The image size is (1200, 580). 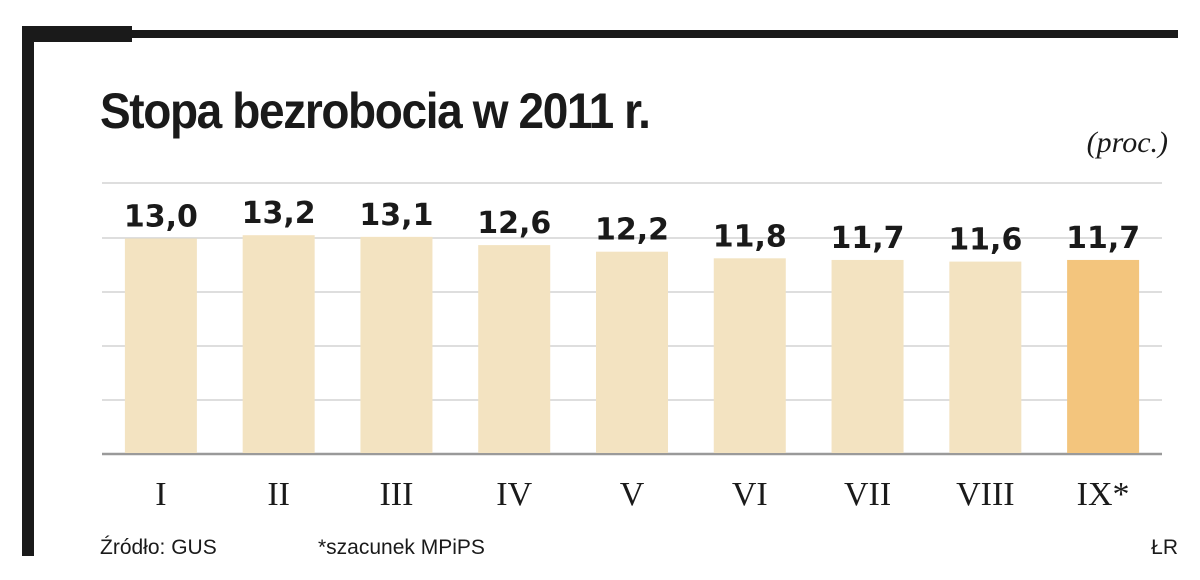 What do you see at coordinates (28, 291) in the screenshot?
I see `frame-left-rule` at bounding box center [28, 291].